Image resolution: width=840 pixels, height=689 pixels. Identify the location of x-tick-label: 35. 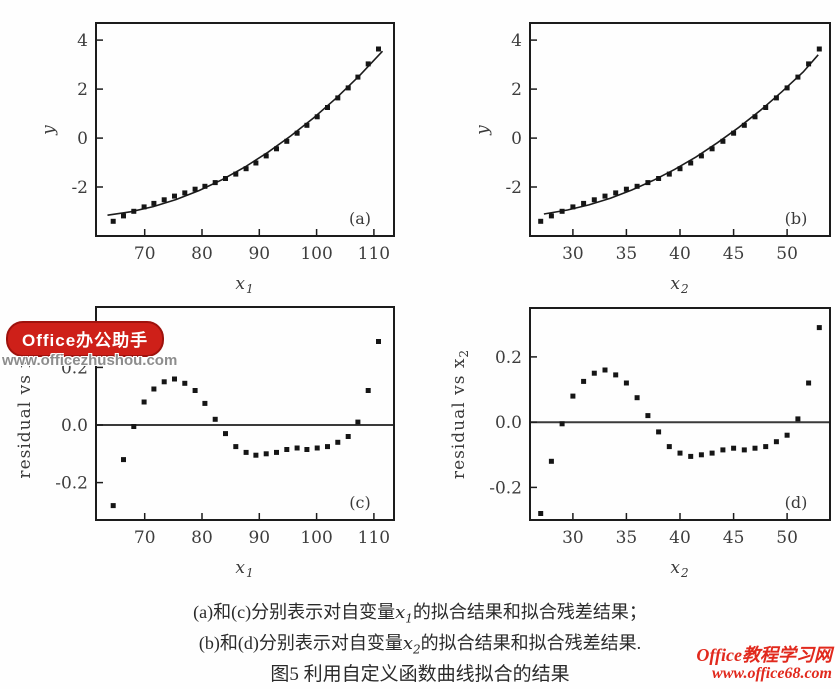
(627, 254).